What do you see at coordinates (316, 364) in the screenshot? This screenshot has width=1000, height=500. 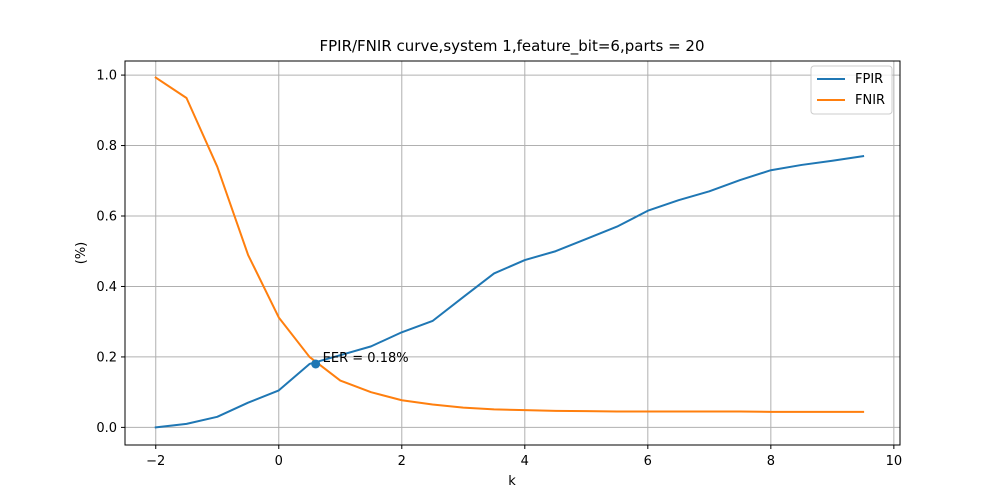 I see `eer-point-marker` at bounding box center [316, 364].